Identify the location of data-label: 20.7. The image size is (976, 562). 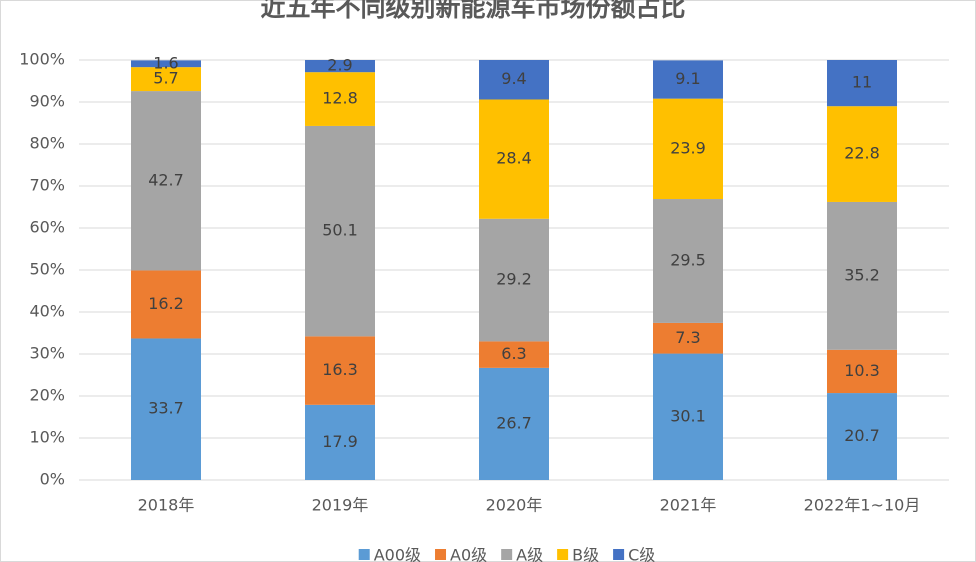
(862, 435).